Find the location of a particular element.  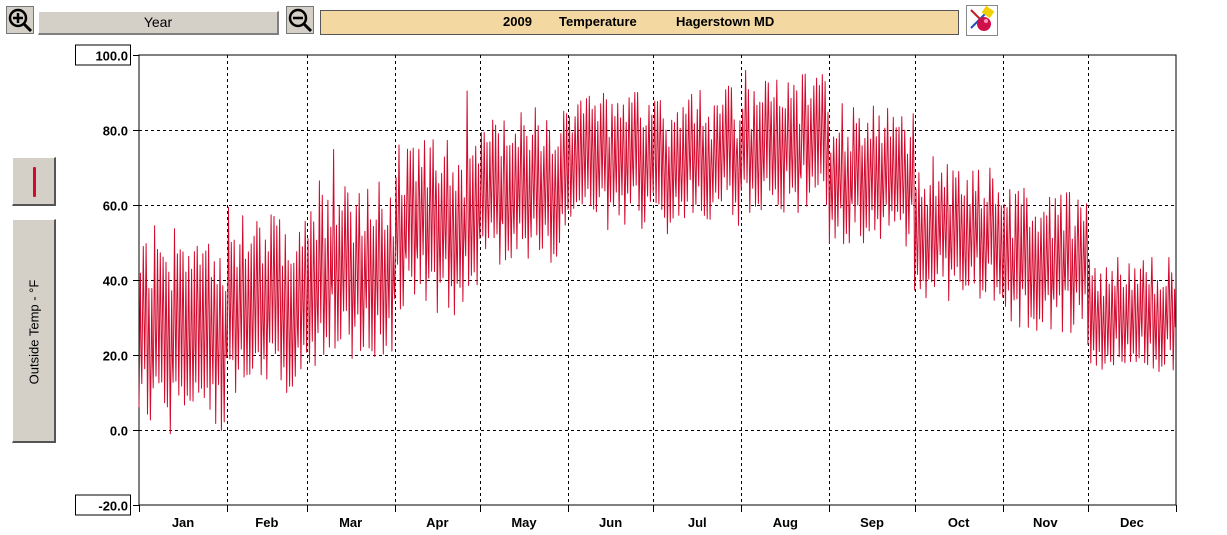

zoom-in-button is located at coordinates (20, 20).